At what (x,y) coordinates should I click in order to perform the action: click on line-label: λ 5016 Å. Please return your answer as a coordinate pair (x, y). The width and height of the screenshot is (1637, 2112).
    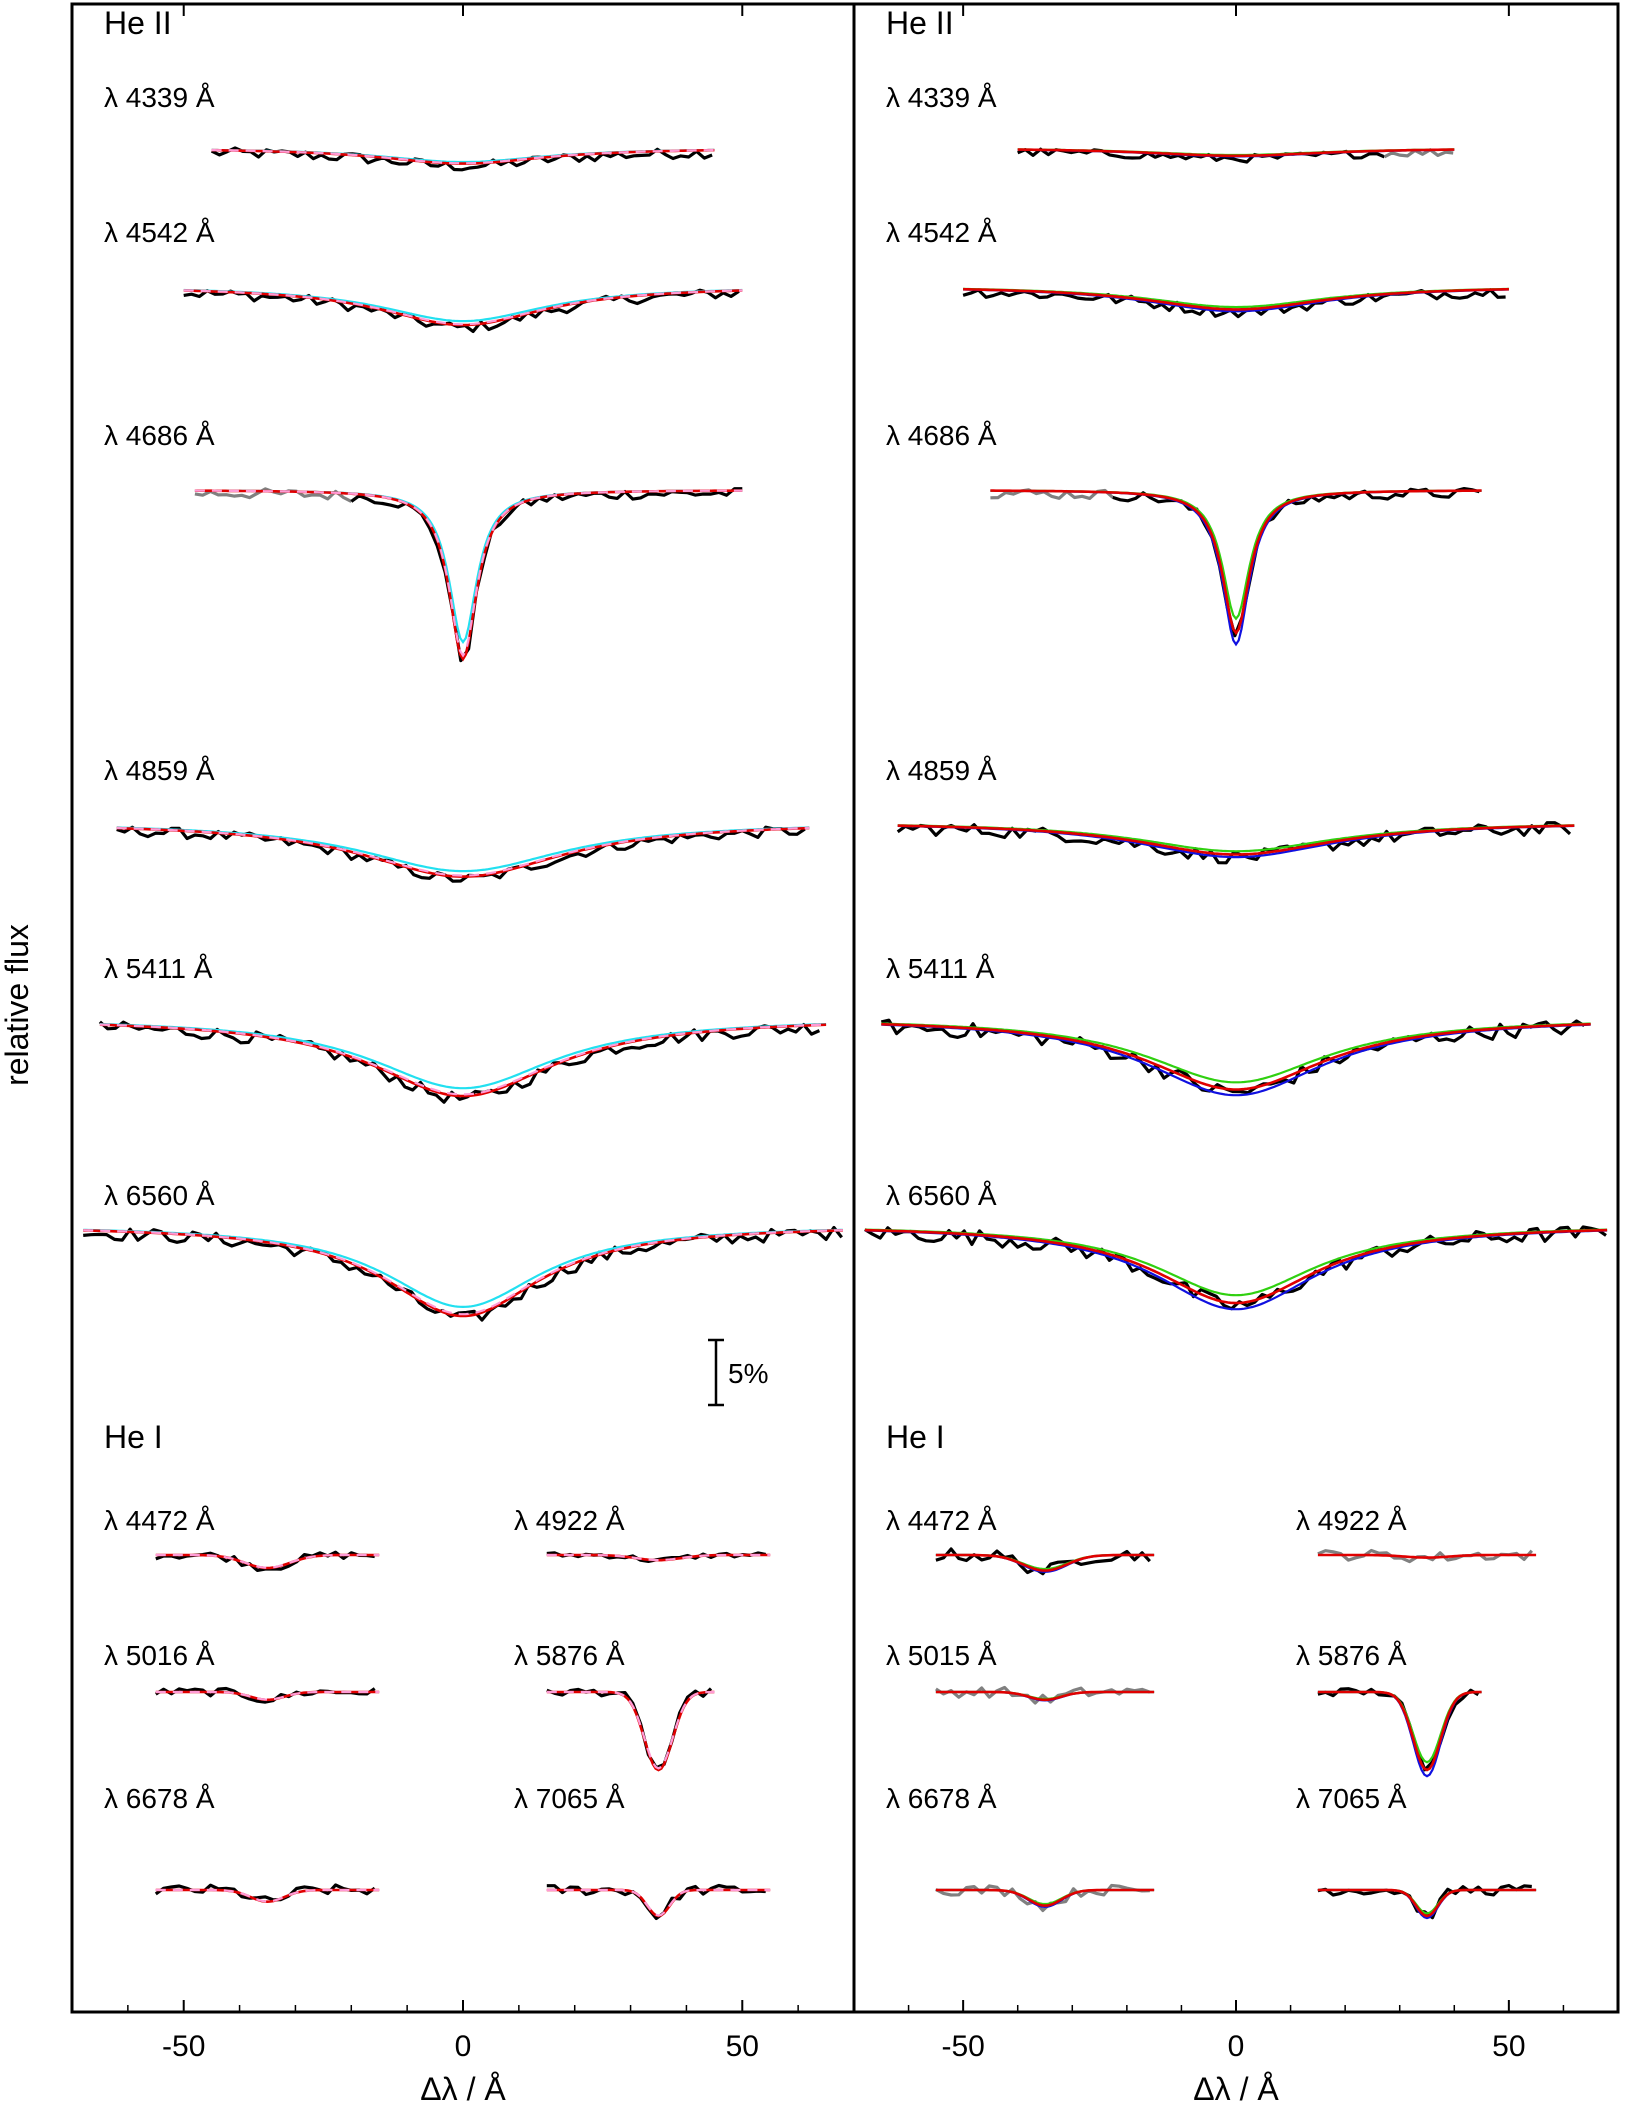
    Looking at the image, I should click on (159, 1655).